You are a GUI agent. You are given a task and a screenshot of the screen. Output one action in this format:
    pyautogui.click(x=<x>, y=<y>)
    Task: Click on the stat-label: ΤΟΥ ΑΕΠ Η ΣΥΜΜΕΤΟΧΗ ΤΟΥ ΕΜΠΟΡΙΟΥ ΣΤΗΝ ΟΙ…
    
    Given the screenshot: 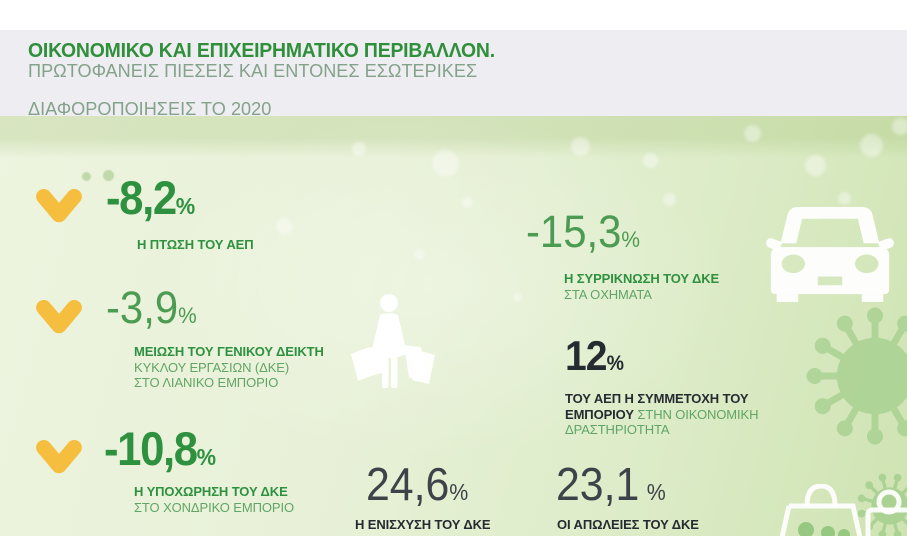 What is the action you would take?
    pyautogui.click(x=672, y=414)
    